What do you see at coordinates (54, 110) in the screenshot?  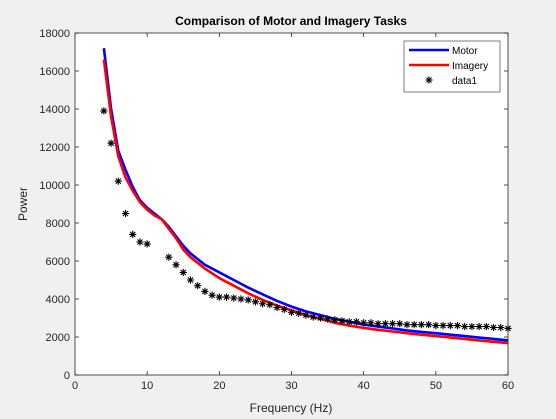 I see `y-tick-label: 14000` at bounding box center [54, 110].